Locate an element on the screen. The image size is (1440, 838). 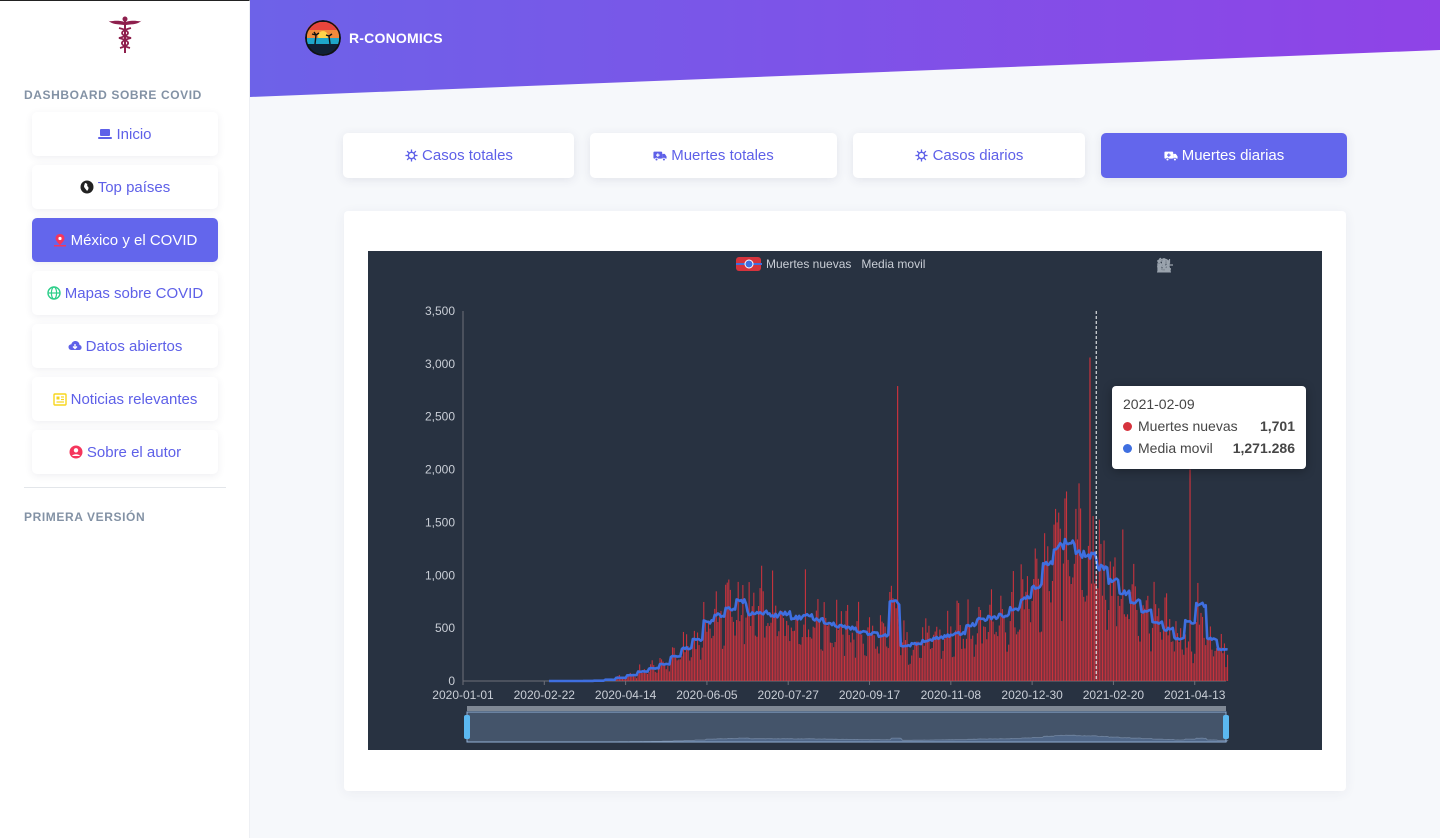
line-chart-icon is located at coordinates (1210, 267).